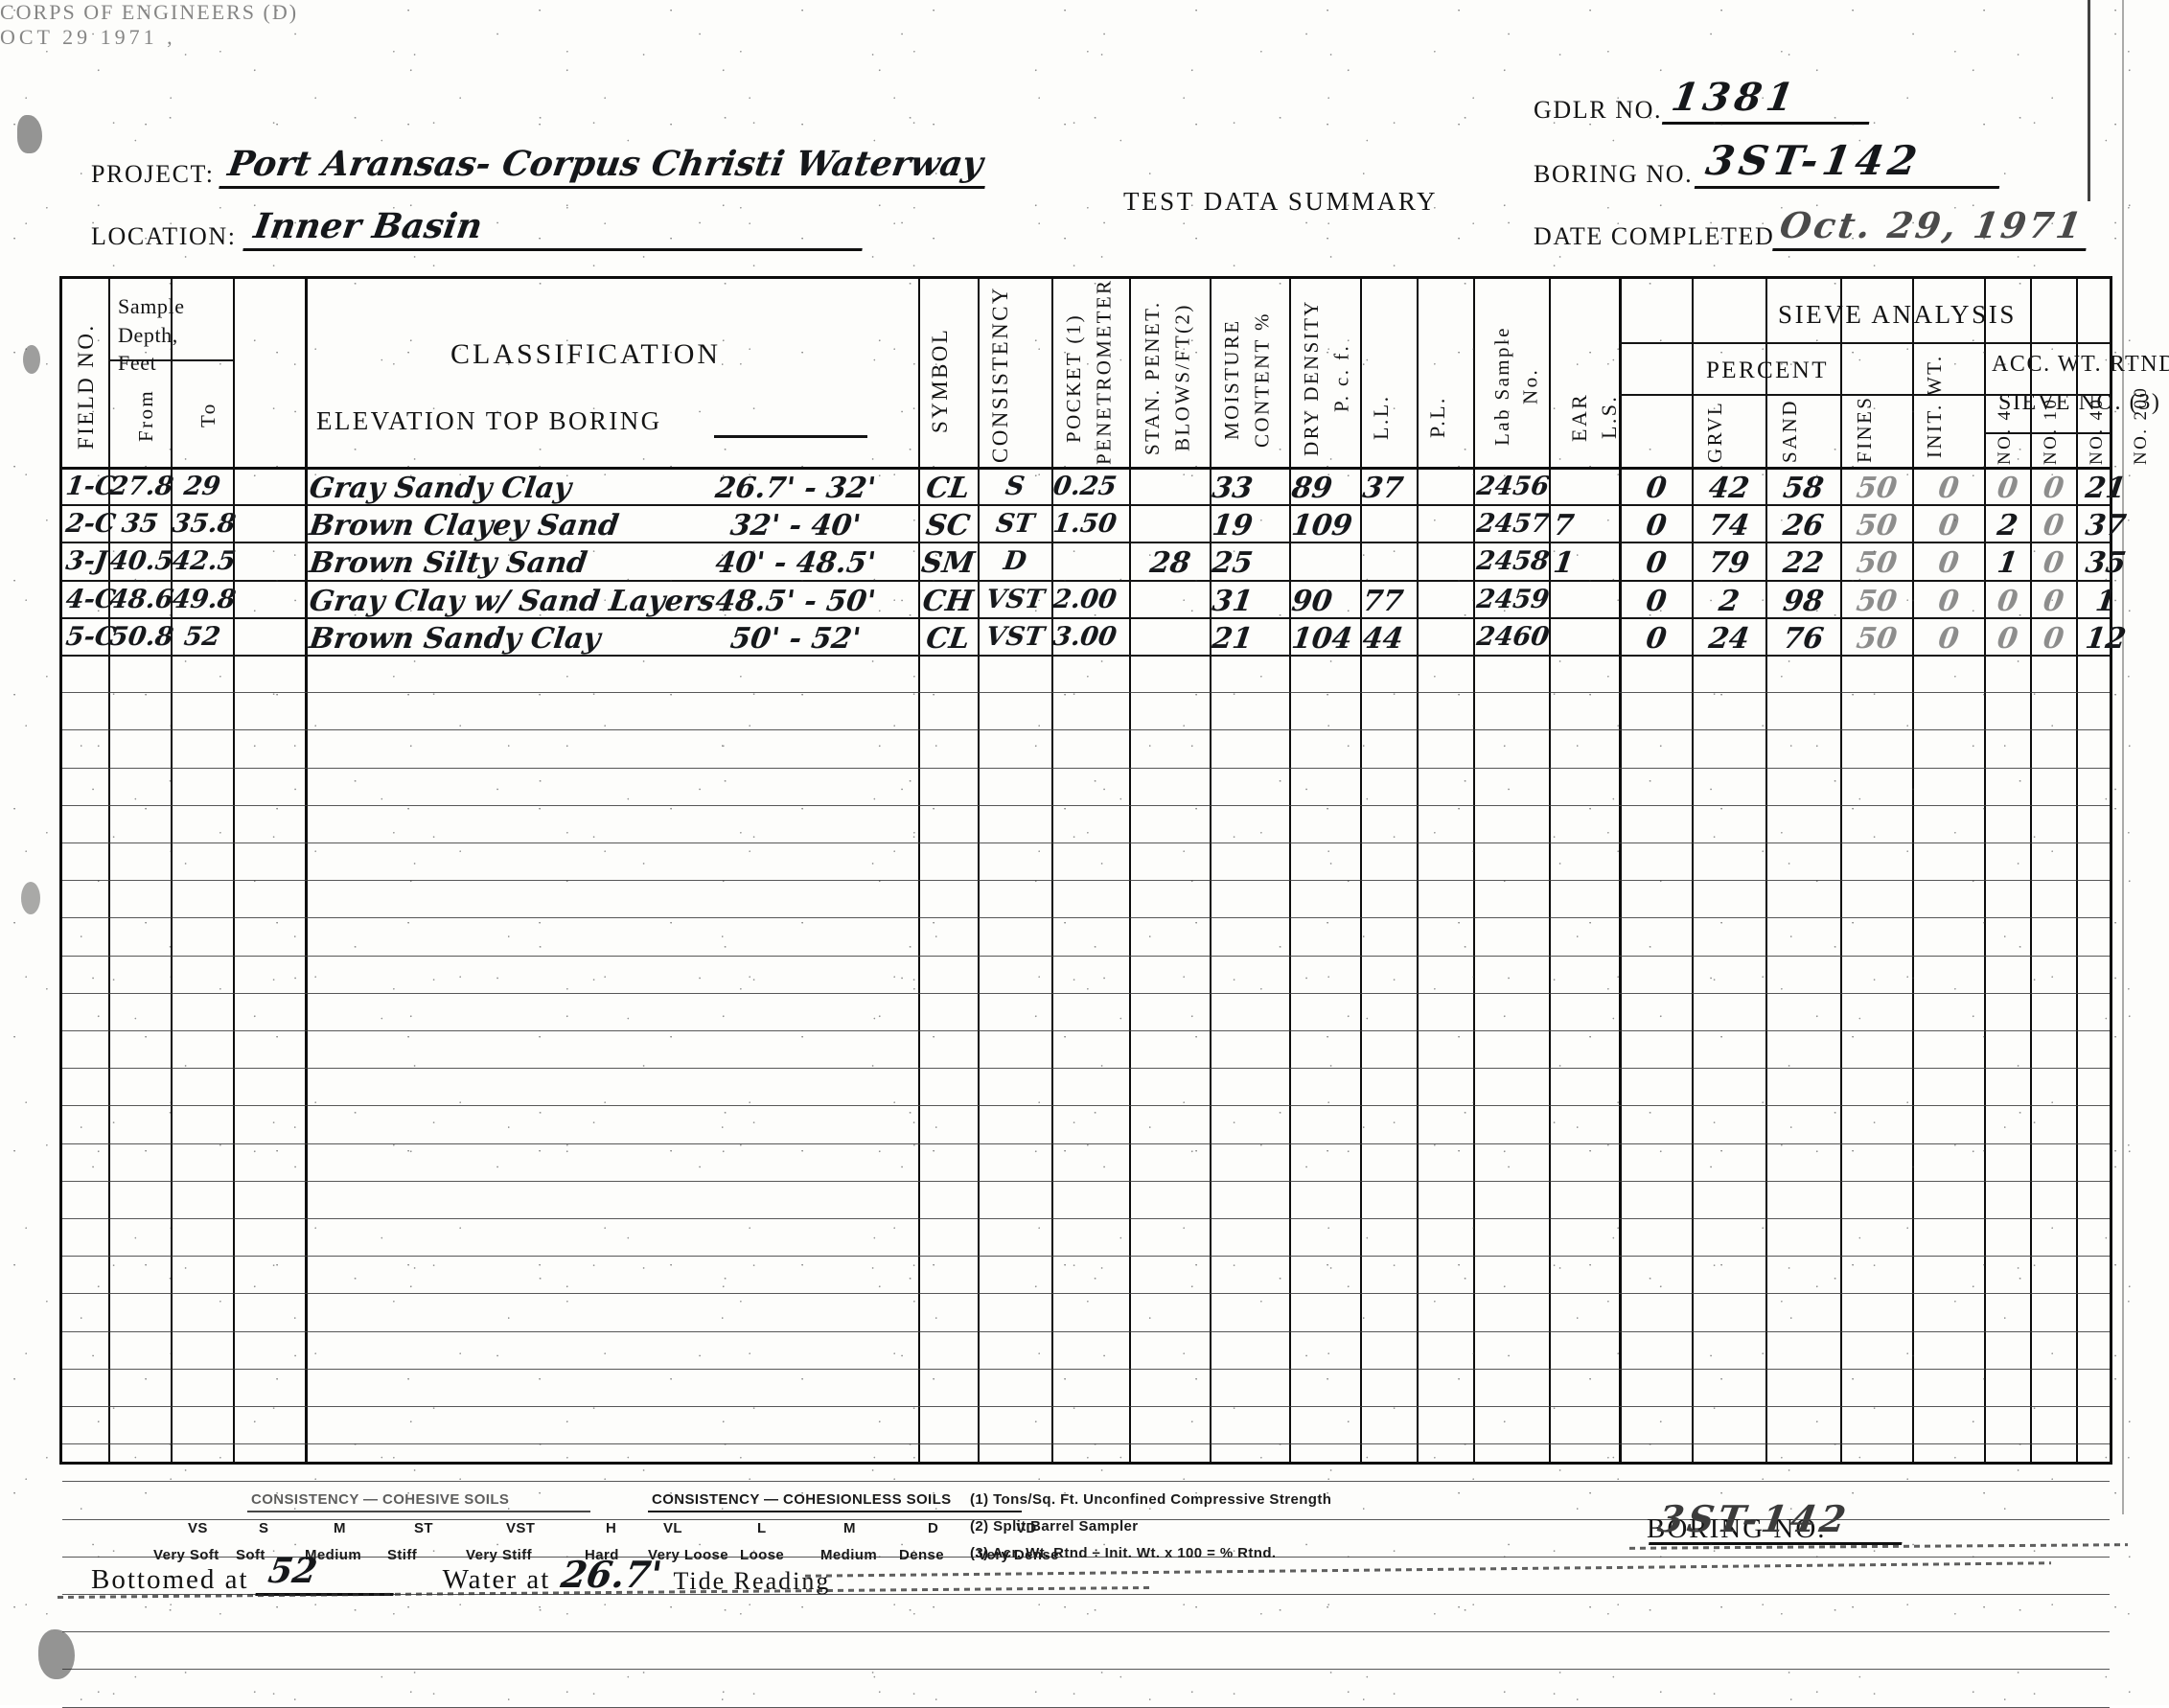  I want to click on page-edge-right, so click(2089, 100).